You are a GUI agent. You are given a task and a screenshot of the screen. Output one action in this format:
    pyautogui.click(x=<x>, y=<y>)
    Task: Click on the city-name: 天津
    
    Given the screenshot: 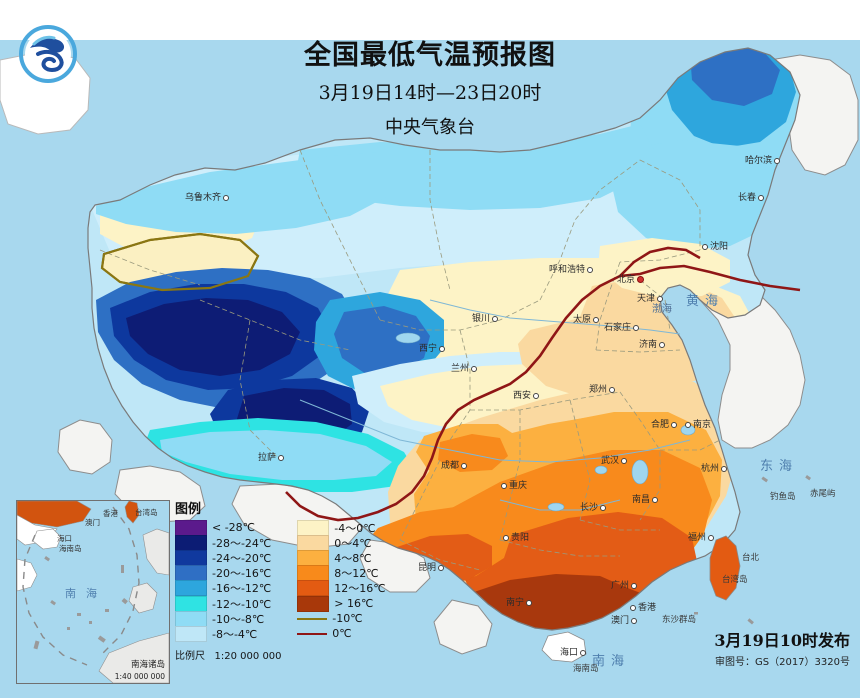 What is the action you would take?
    pyautogui.click(x=646, y=299)
    